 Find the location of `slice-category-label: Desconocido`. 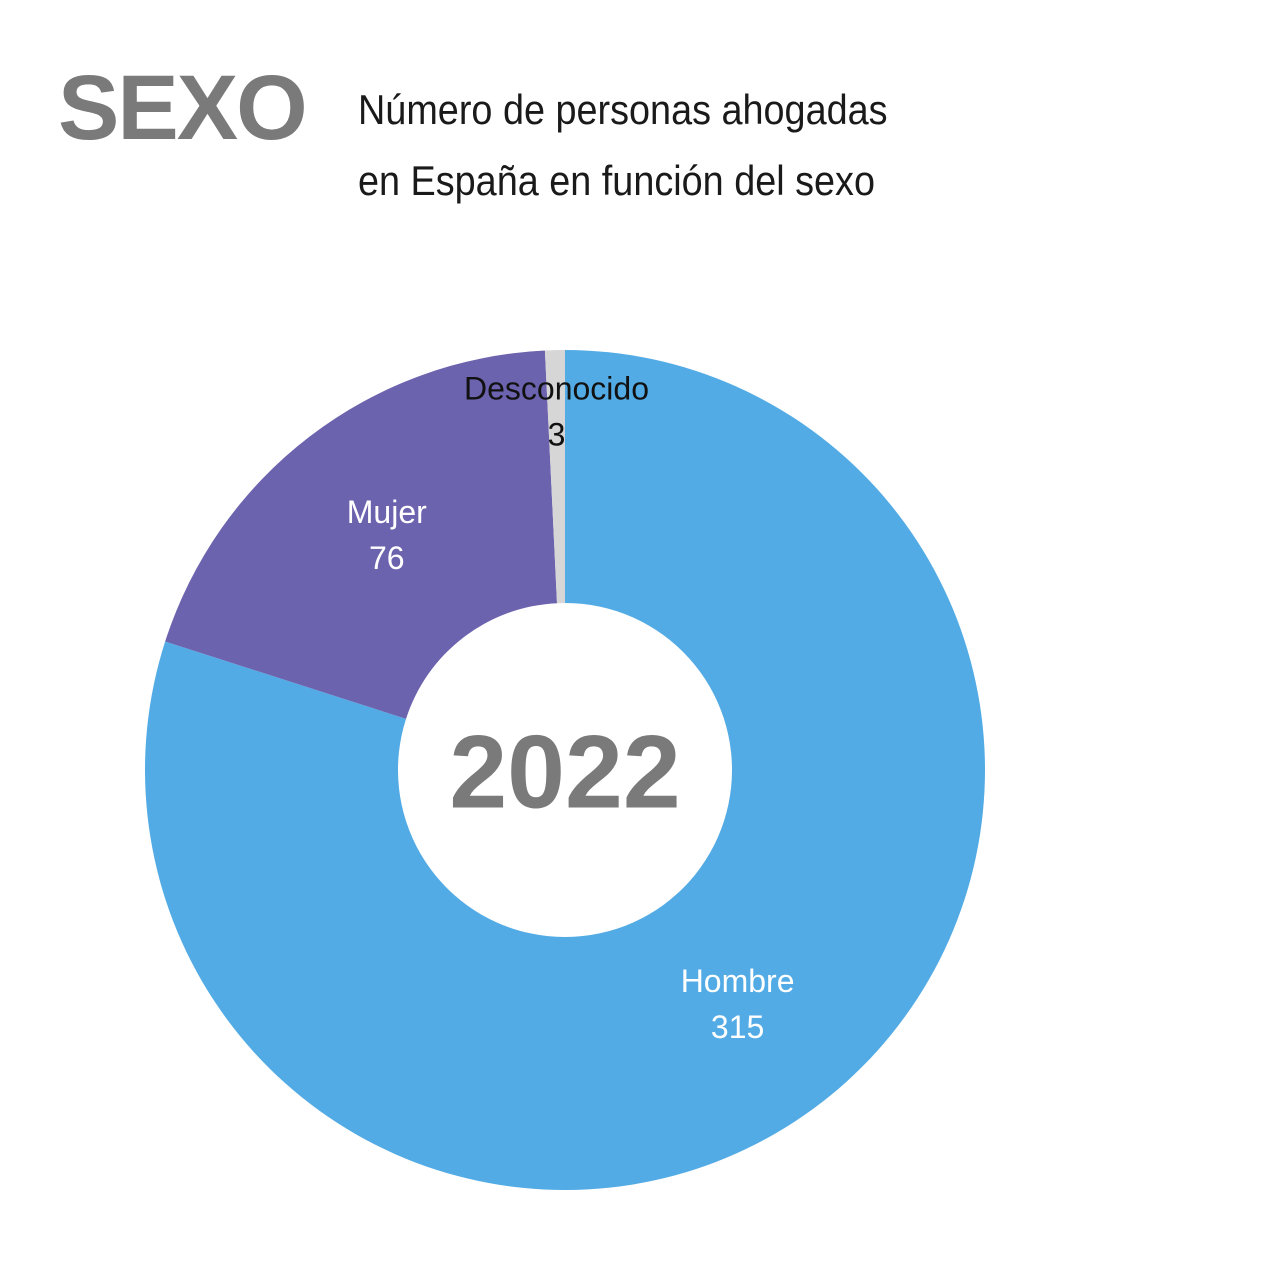

slice-category-label: Desconocido is located at coordinates (556, 389).